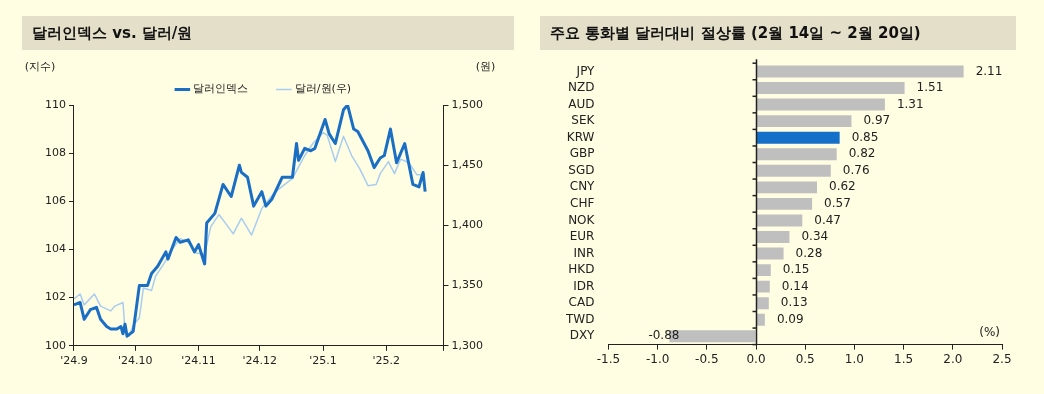 This screenshot has height=394, width=1044. Describe the element at coordinates (953, 358) in the screenshot. I see `x-tick-label: 2.0` at that location.